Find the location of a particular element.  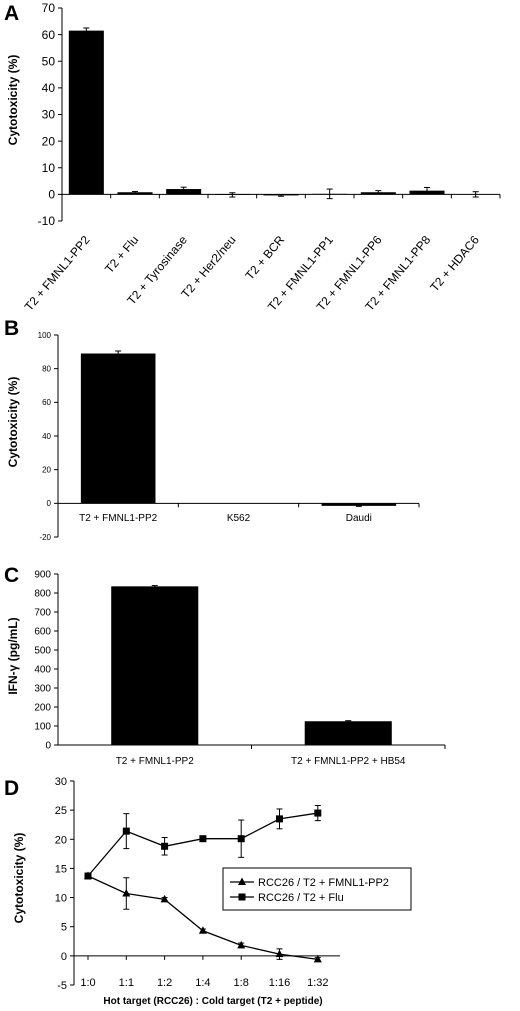

y-tick-label: 700 is located at coordinates (42, 613).